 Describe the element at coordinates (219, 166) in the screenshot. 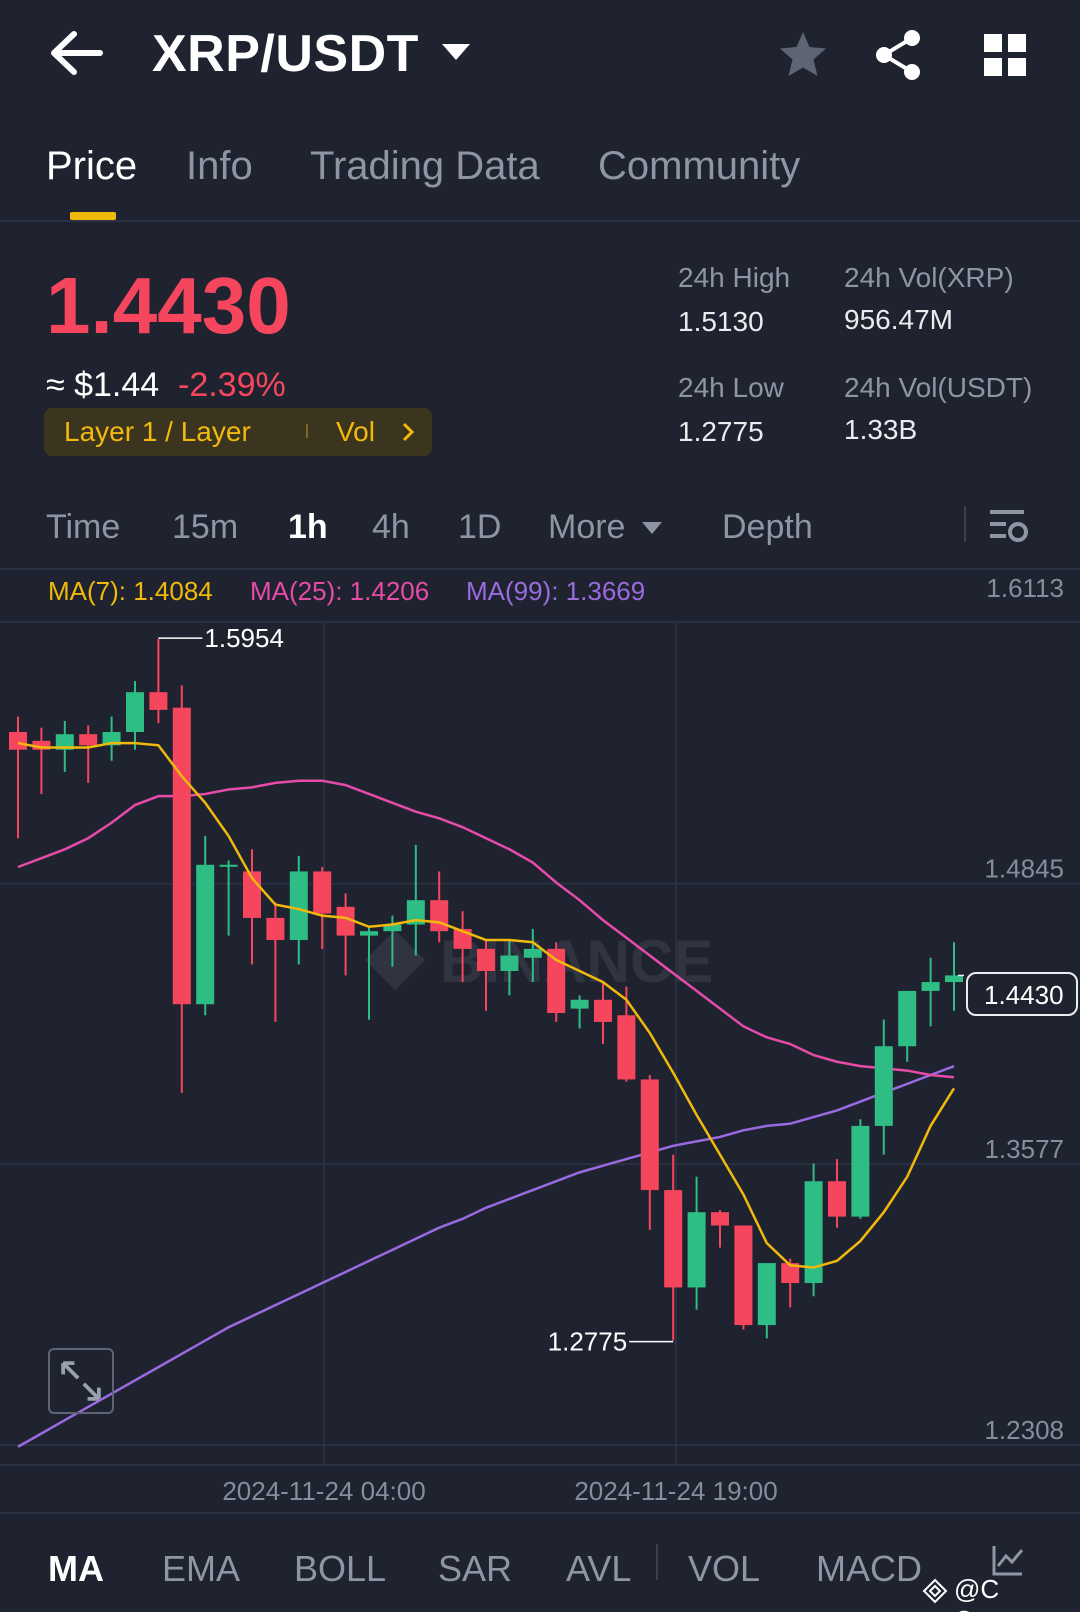

I see `tab-info: Info` at that location.